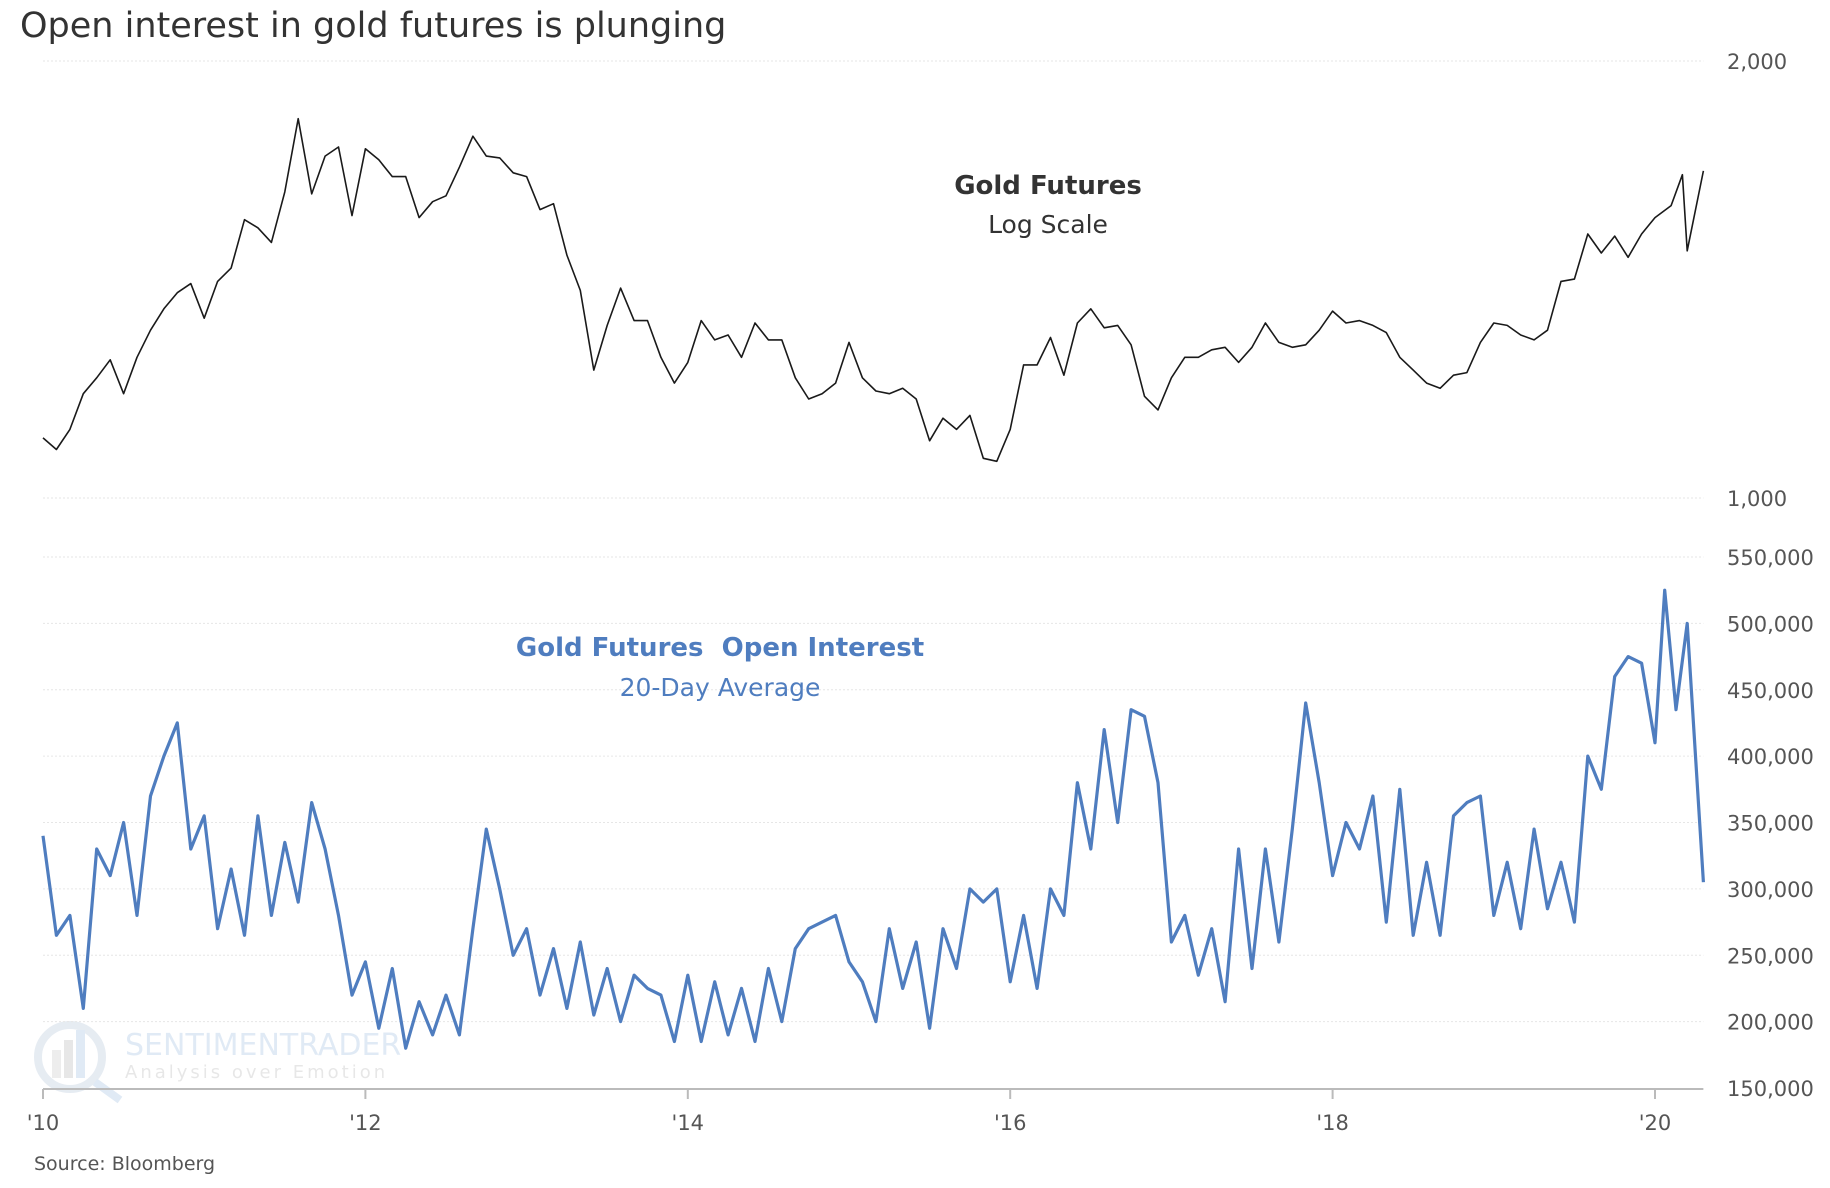  Describe the element at coordinates (1770, 1089) in the screenshot. I see `open-interest-y-tick-label: 150,000` at that location.